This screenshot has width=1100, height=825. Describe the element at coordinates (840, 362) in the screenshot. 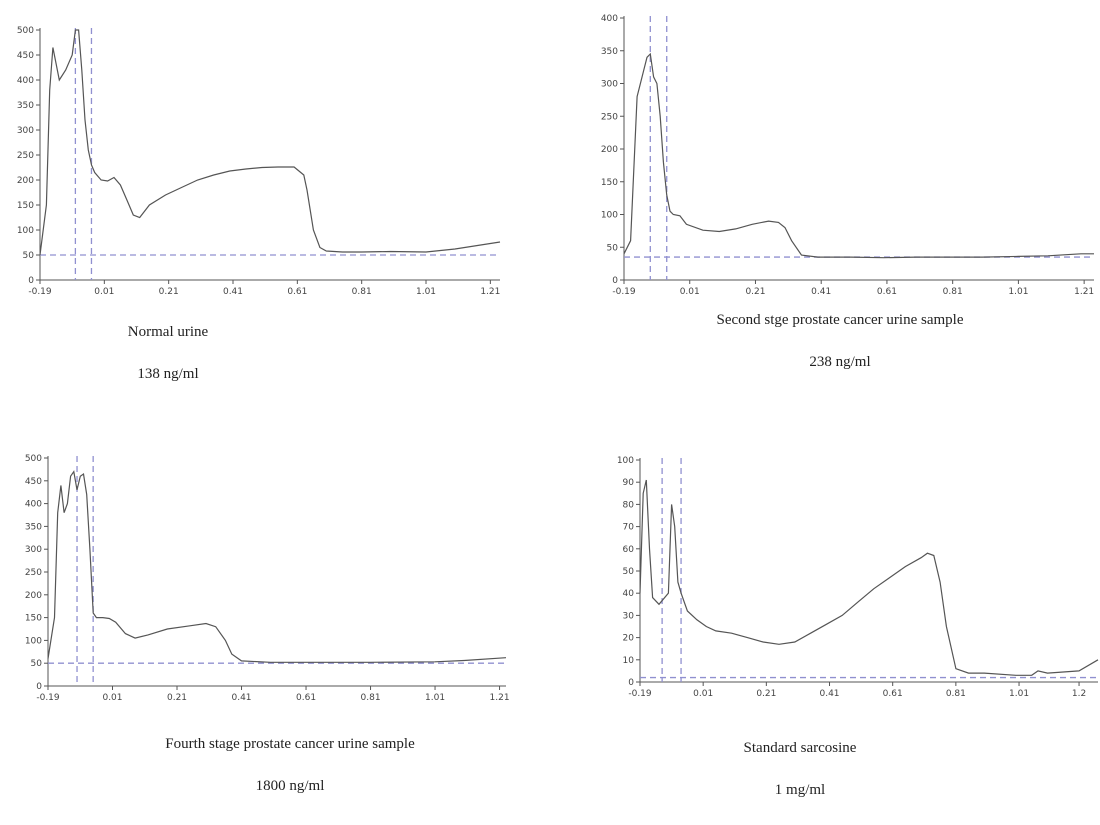

I see `concentration-second-stage: 238 ng/ml` at that location.